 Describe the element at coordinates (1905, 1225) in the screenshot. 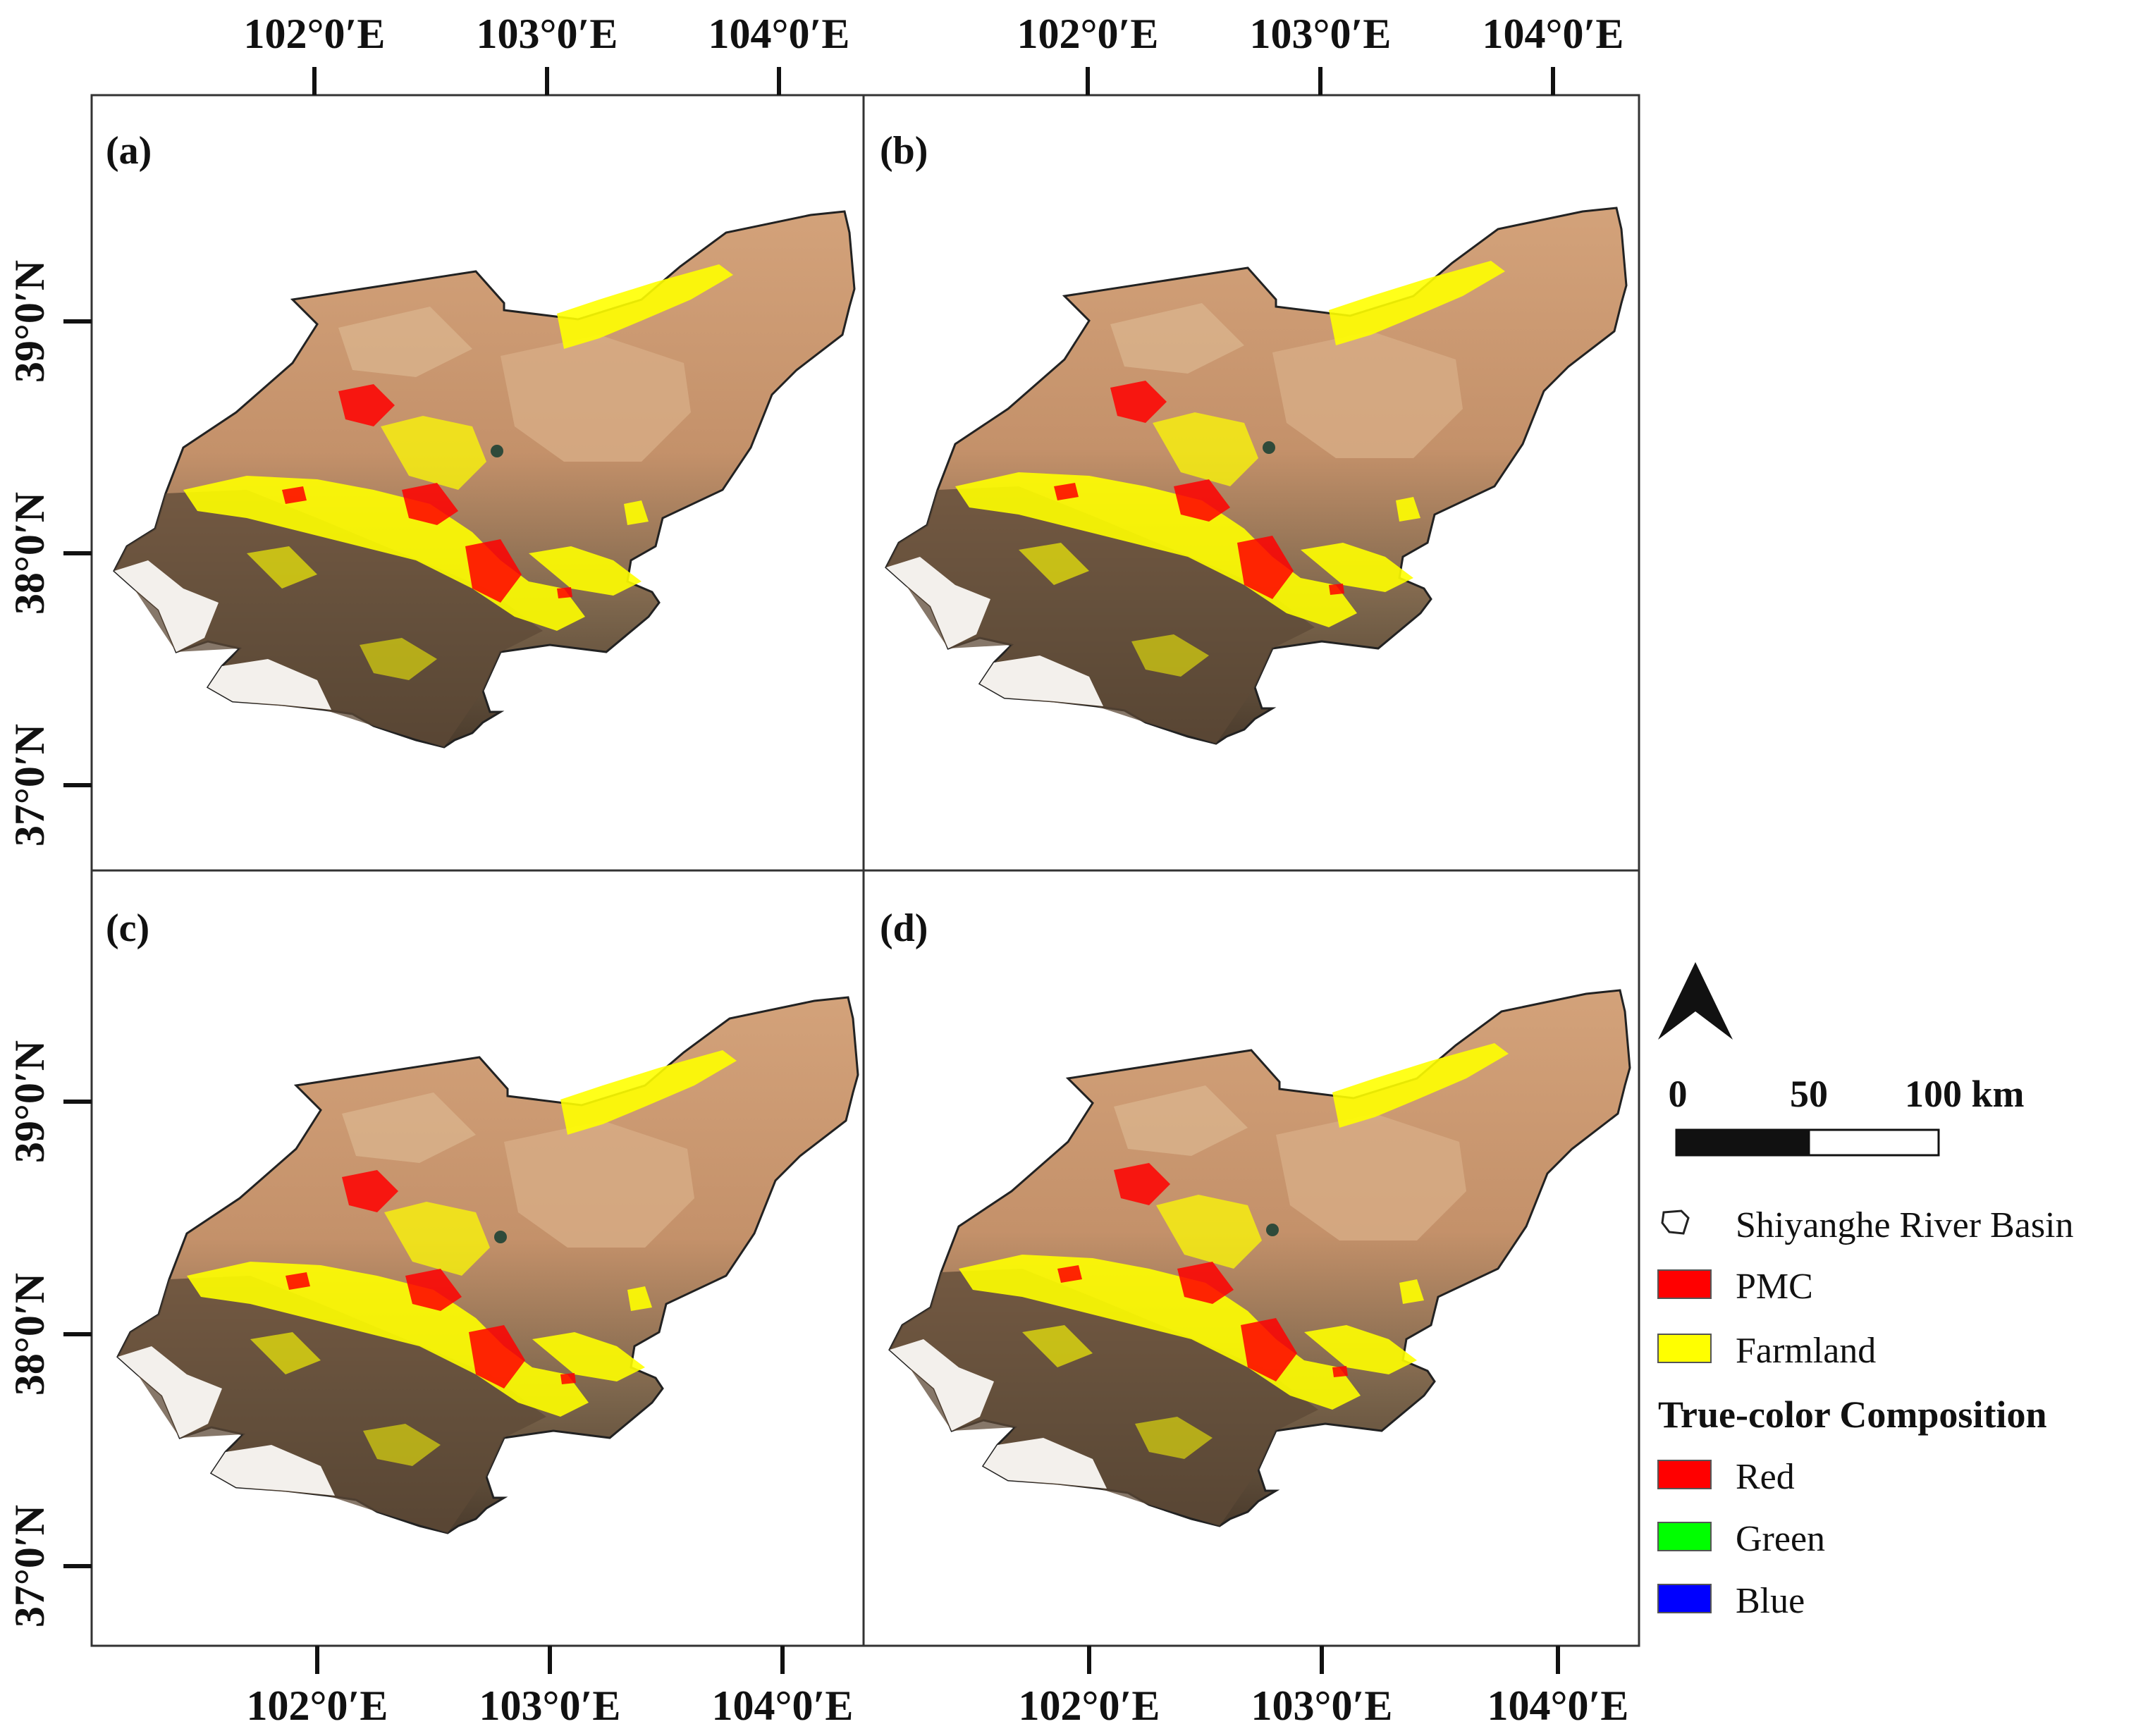

I see `legend-basin-label: Shiyanghe River Basin` at that location.